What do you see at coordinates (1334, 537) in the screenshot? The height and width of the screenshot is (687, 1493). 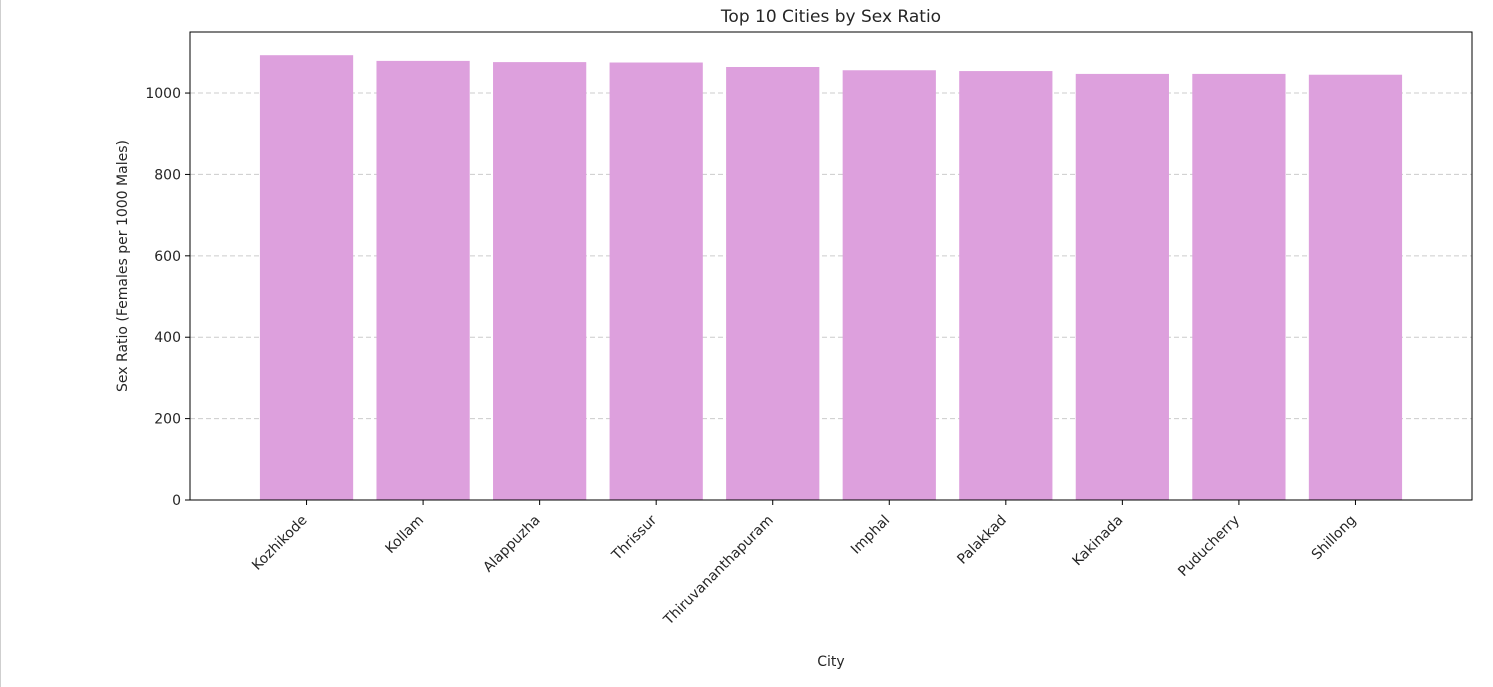 I see `x-tick-label: Shillong` at bounding box center [1334, 537].